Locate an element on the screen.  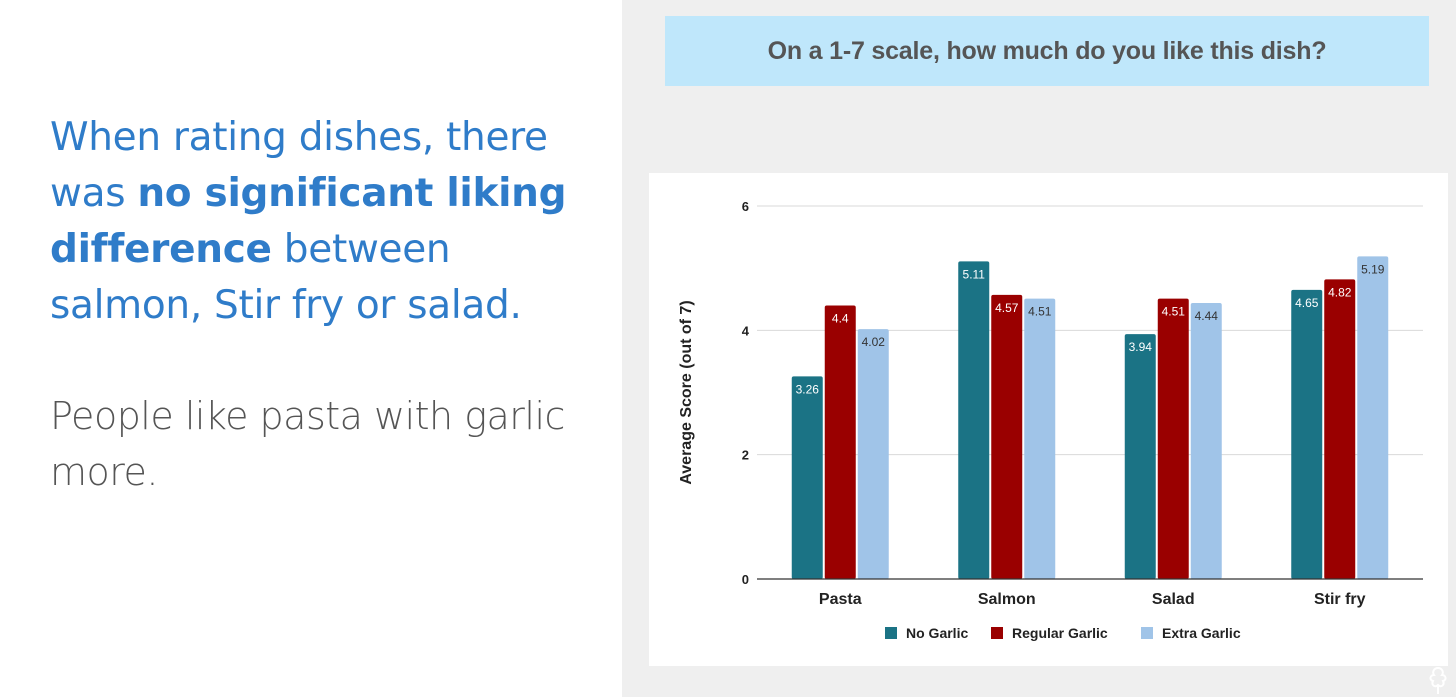
x-tick-label: Salad is located at coordinates (1173, 599).